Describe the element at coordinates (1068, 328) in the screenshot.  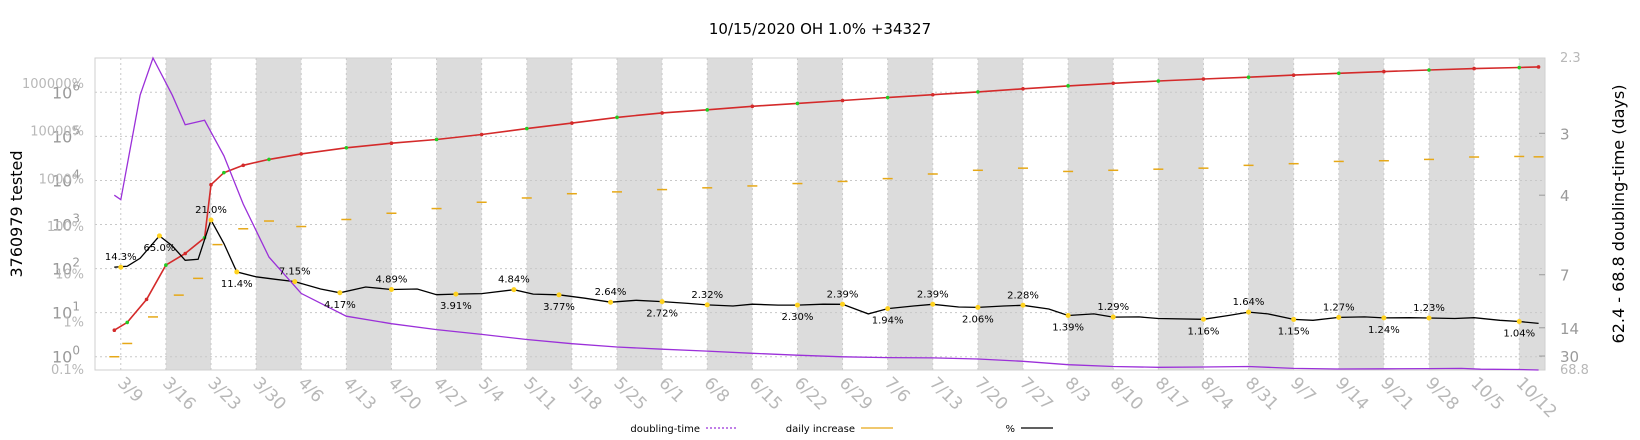
I see `annotation-label: 1.39%` at that location.